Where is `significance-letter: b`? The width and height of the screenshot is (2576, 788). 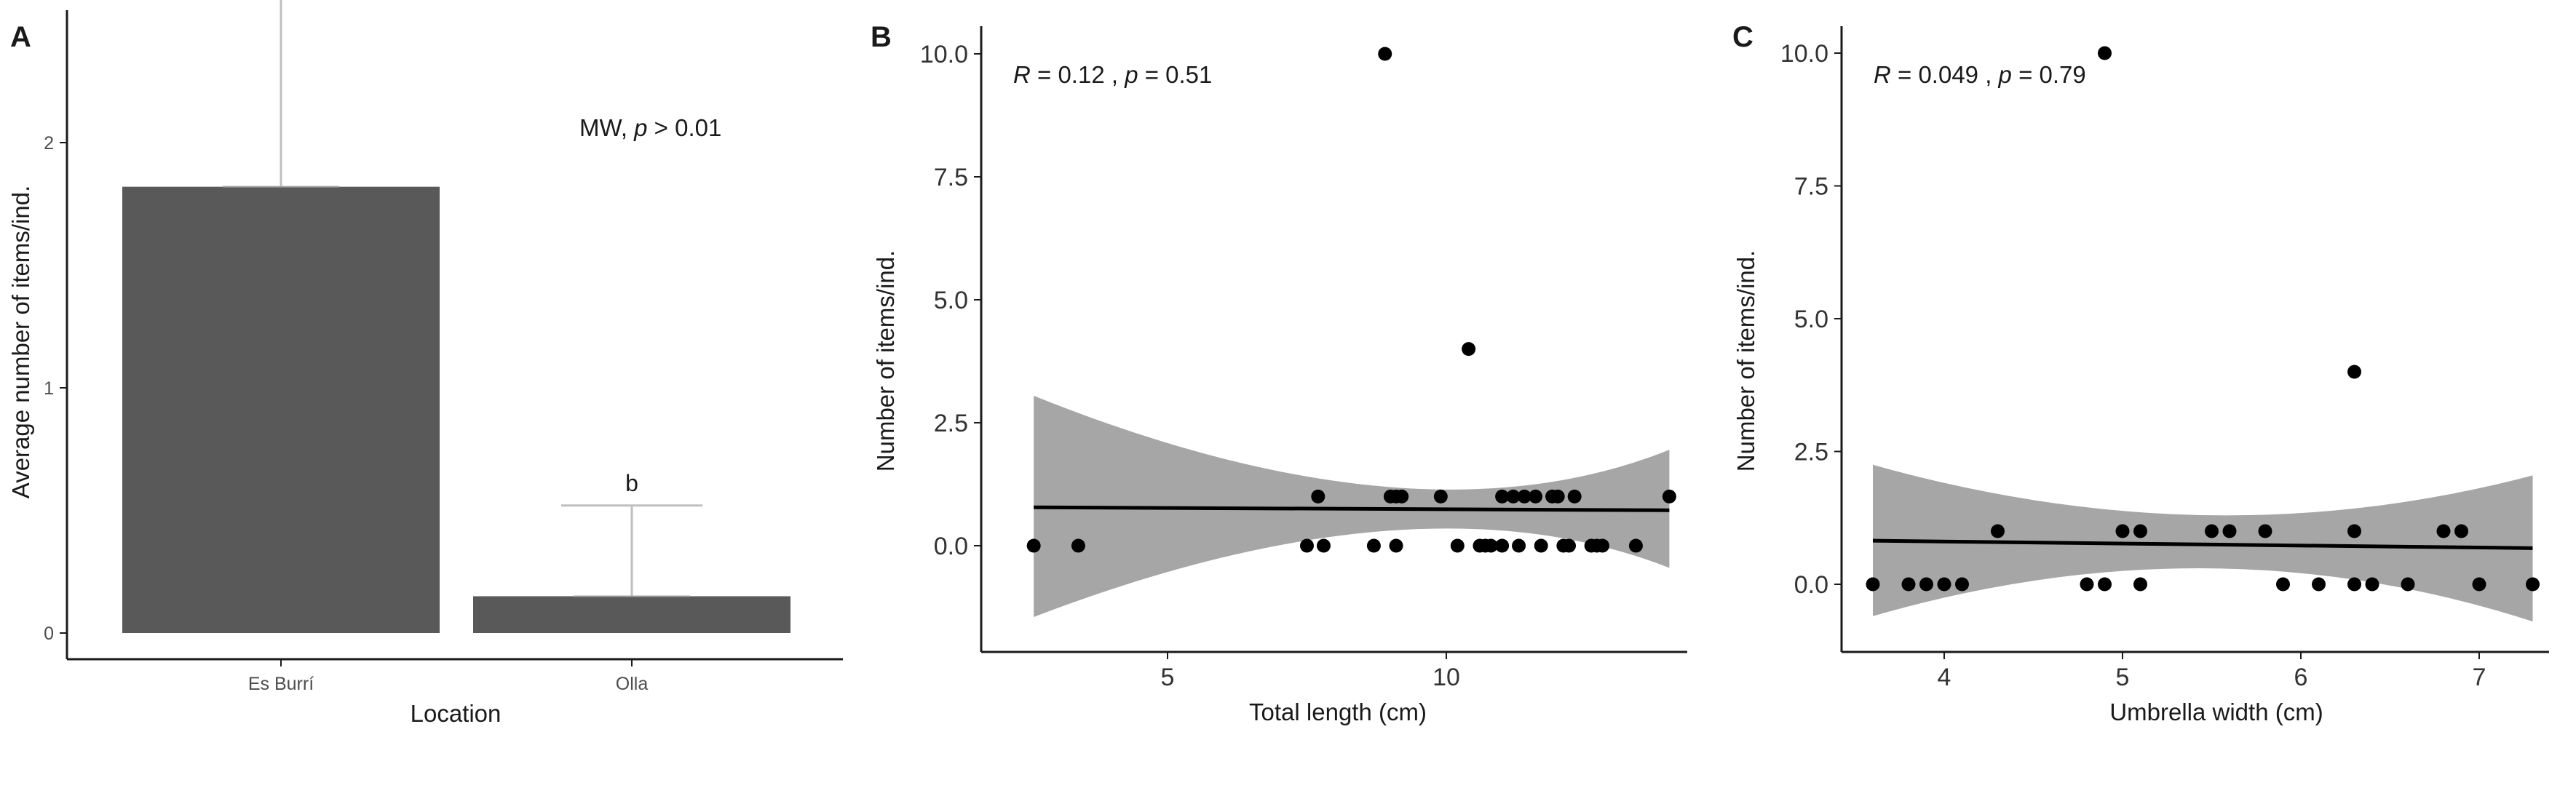 significance-letter: b is located at coordinates (631, 483).